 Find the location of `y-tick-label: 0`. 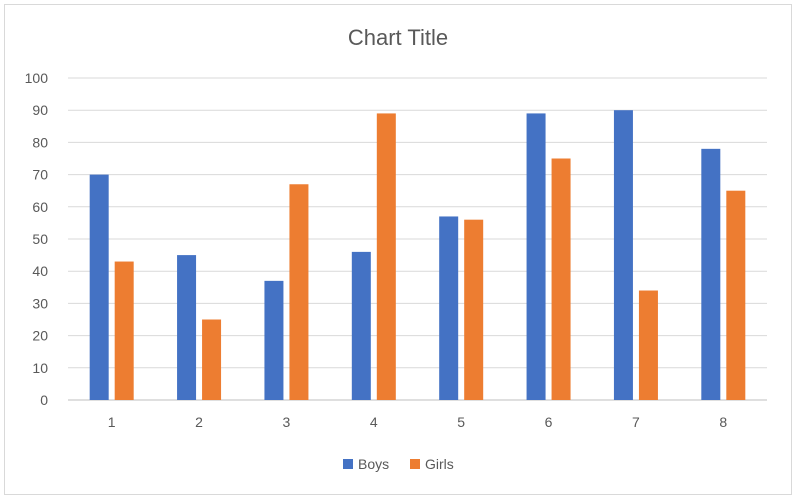

y-tick-label: 0 is located at coordinates (44, 400).